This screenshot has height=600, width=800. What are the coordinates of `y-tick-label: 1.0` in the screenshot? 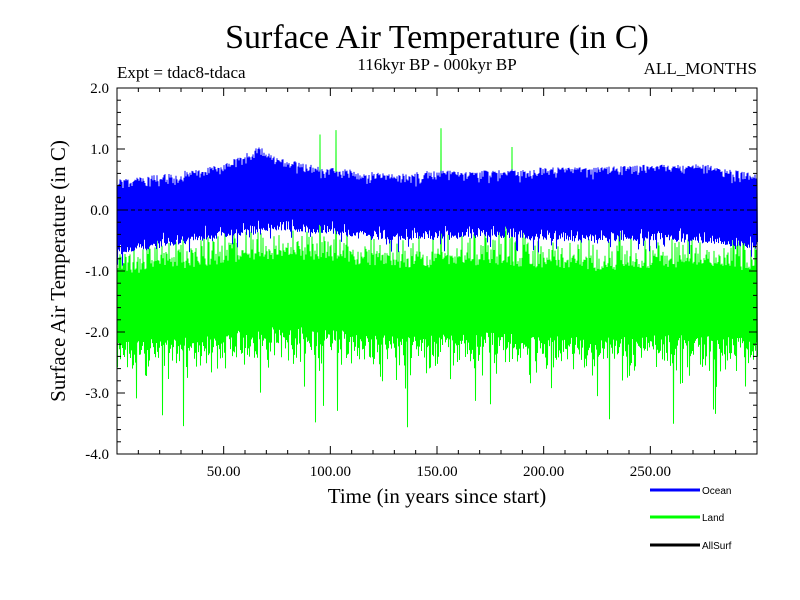 It's located at (99, 150).